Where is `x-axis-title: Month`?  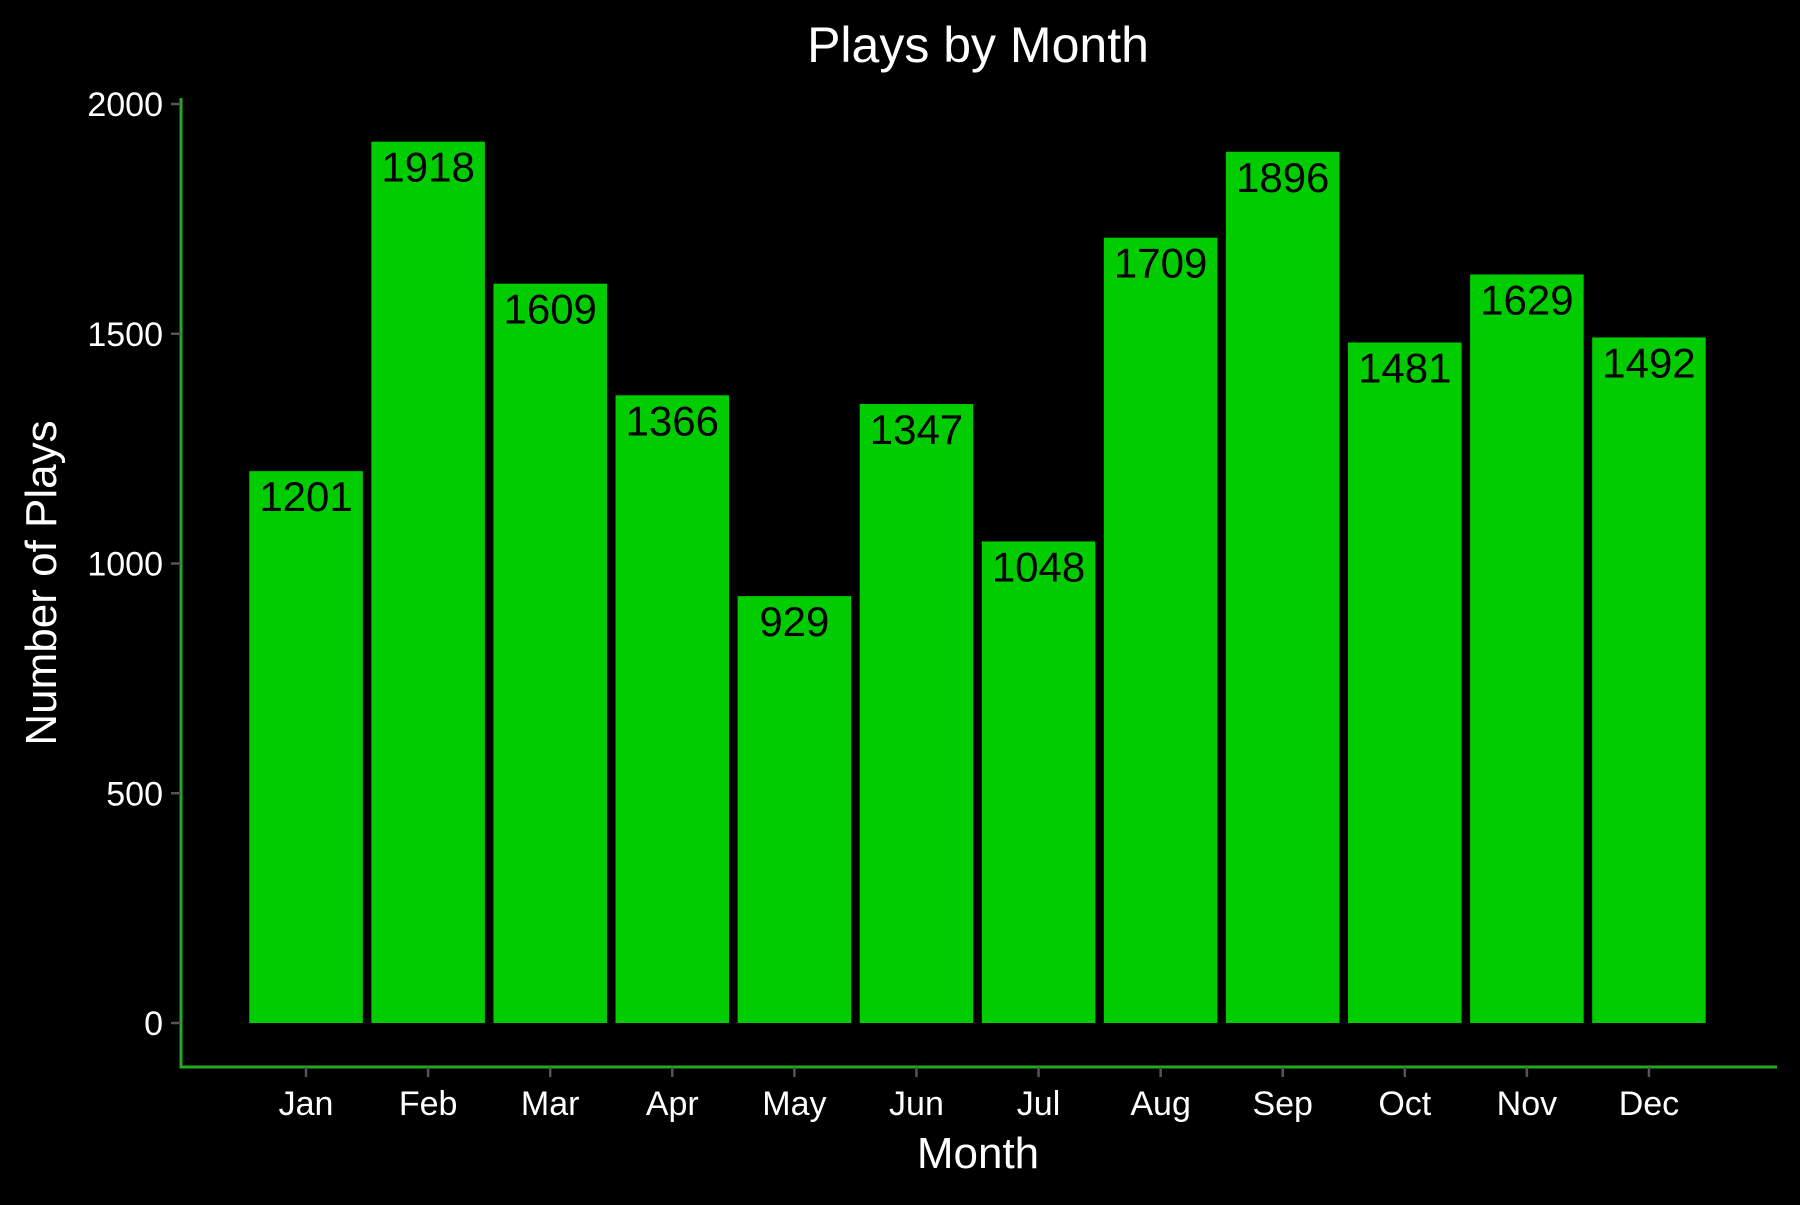
x-axis-title: Month is located at coordinates (978, 1153).